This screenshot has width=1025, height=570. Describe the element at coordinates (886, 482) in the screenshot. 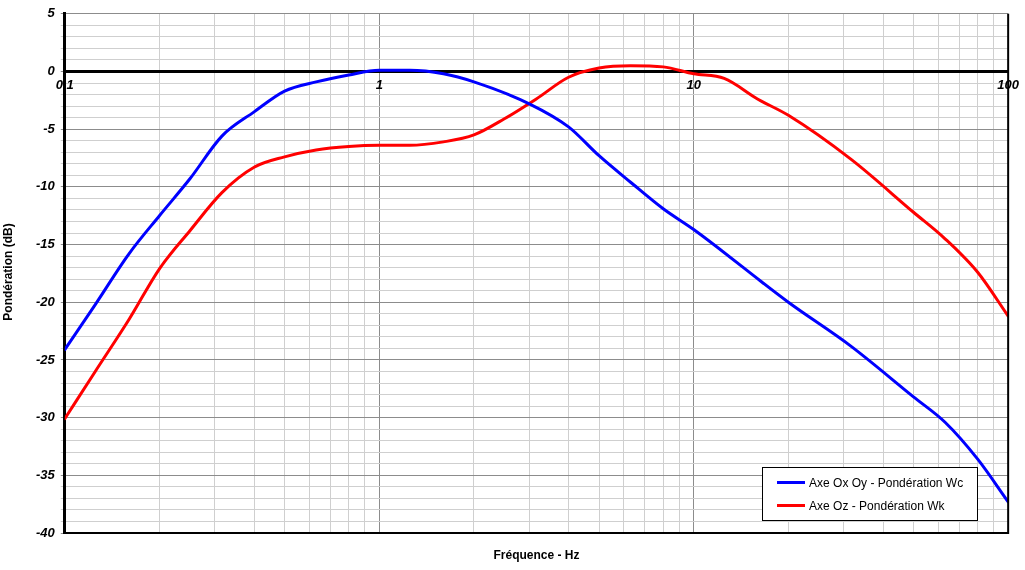

I see `legend-label: Axe Ox Oy - Pondération Wc` at that location.